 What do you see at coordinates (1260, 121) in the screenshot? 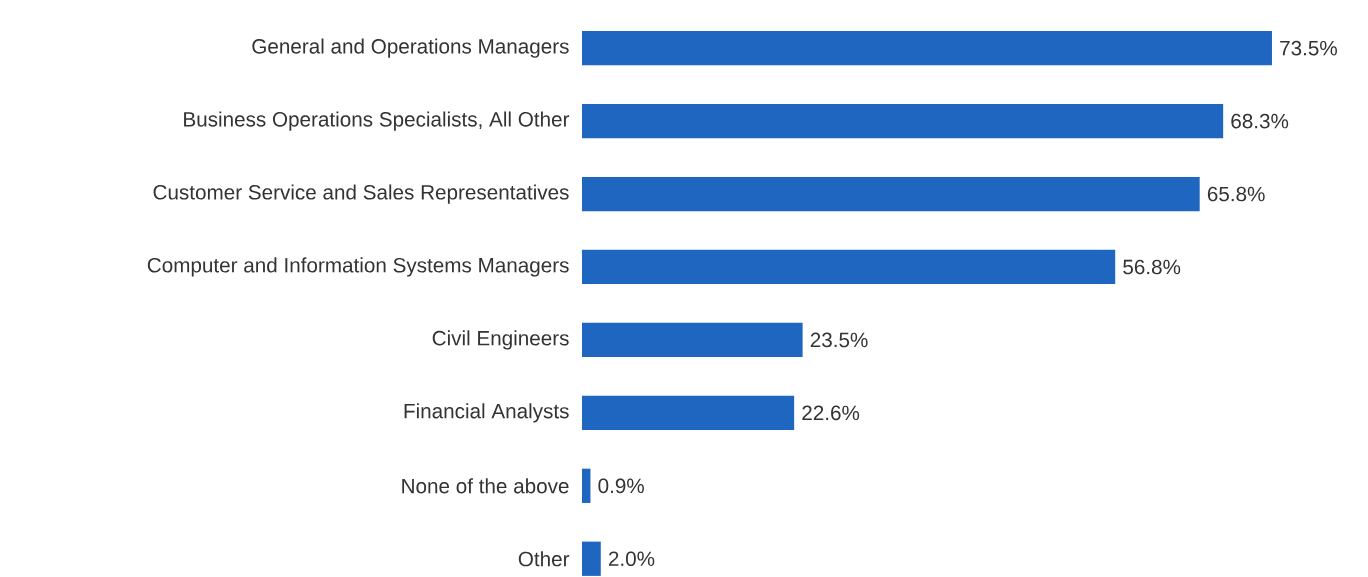
I see `data-label: 68.3%` at bounding box center [1260, 121].